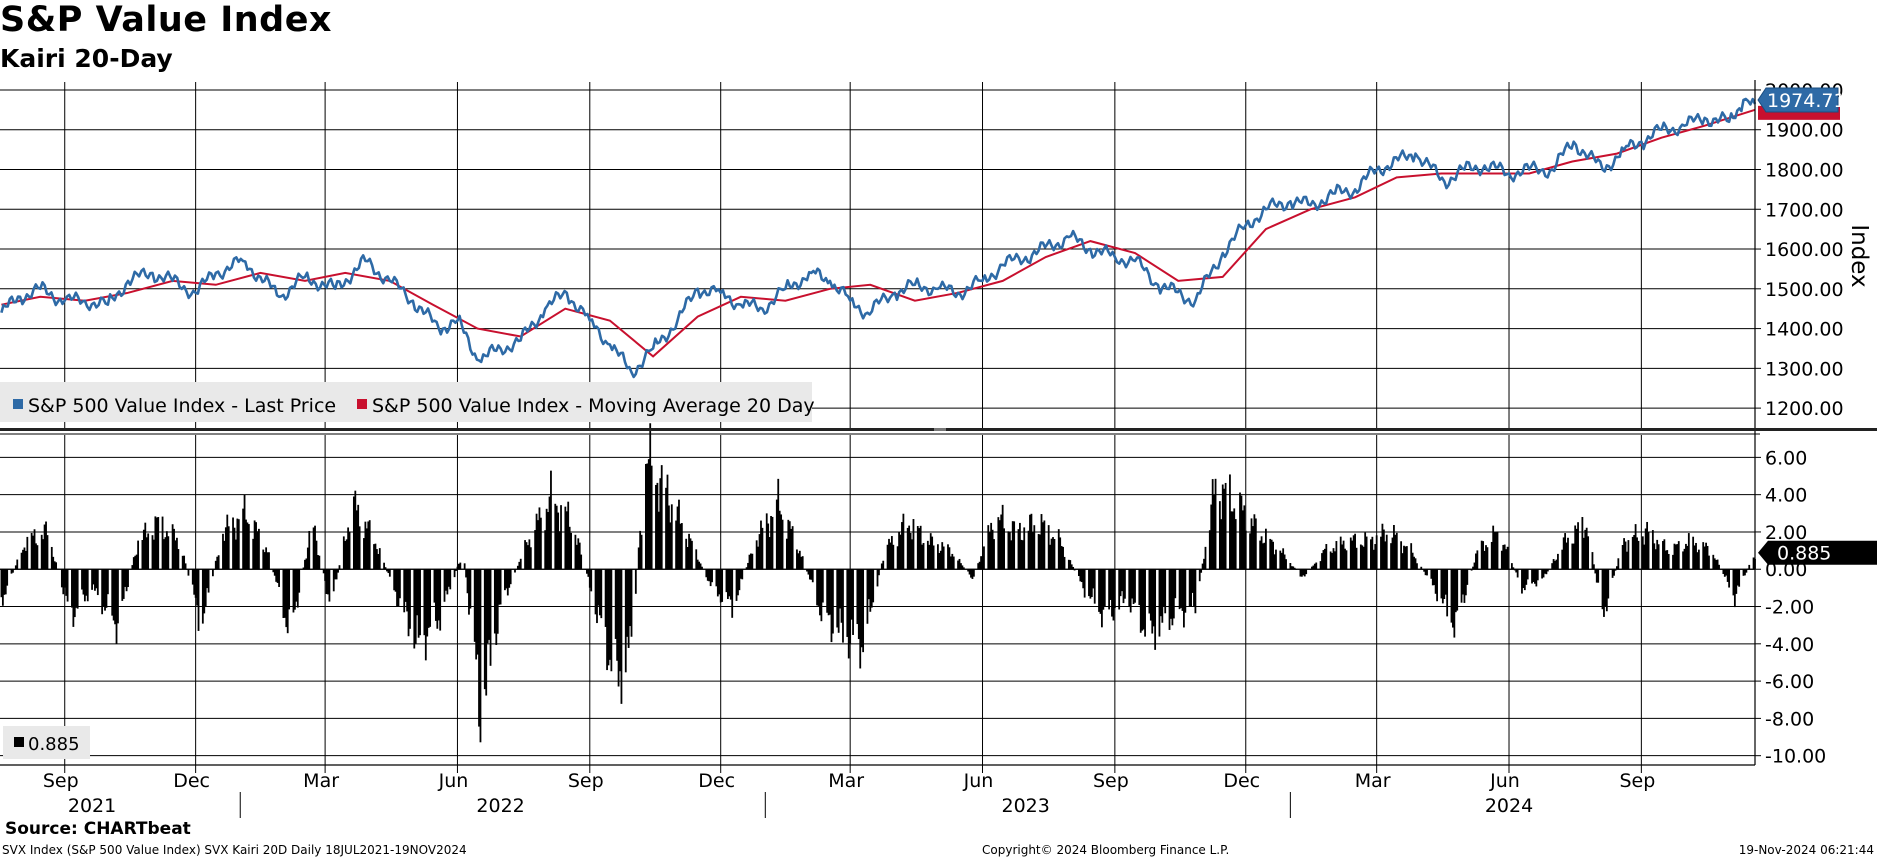  Describe the element at coordinates (98, 829) in the screenshot. I see `source-note: Source: CHARTbeat` at that location.